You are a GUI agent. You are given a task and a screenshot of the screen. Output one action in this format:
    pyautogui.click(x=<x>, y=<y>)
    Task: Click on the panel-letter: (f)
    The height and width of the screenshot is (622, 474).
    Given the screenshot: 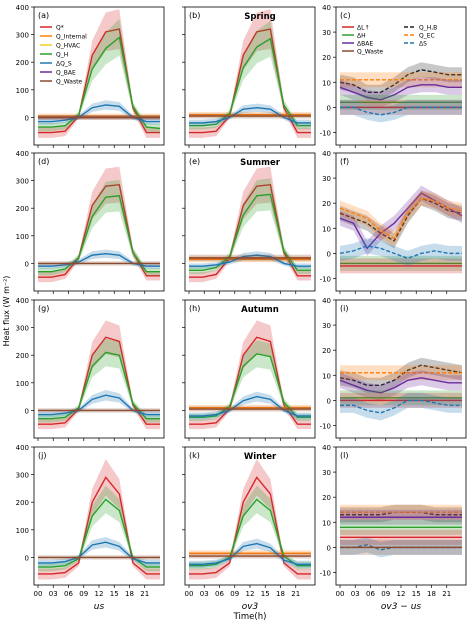 What is the action you would take?
    pyautogui.click(x=344, y=161)
    